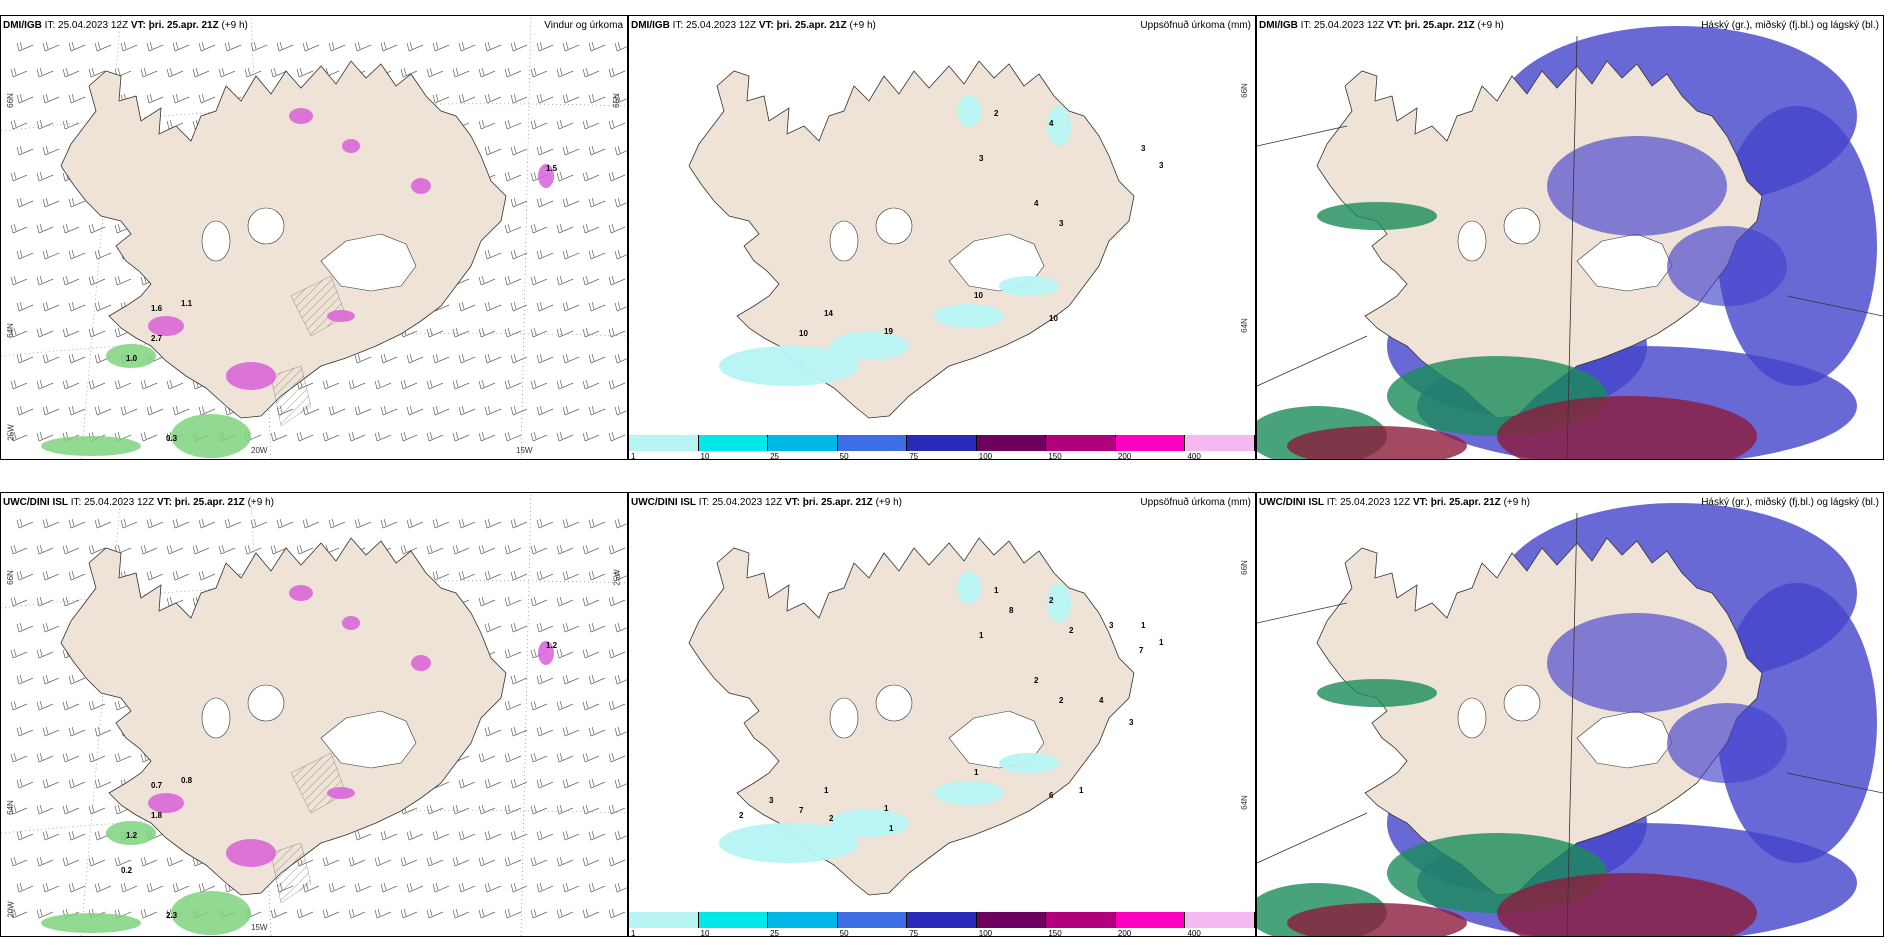  Describe the element at coordinates (911, 239) in the screenshot. I see `accum-1-iceland-land` at that location.